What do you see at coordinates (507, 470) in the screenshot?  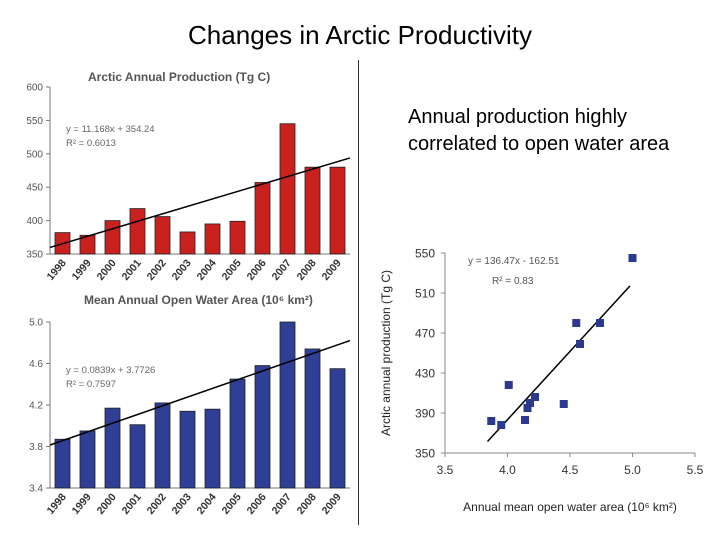 I see `x-tick-label: 4.0` at bounding box center [507, 470].